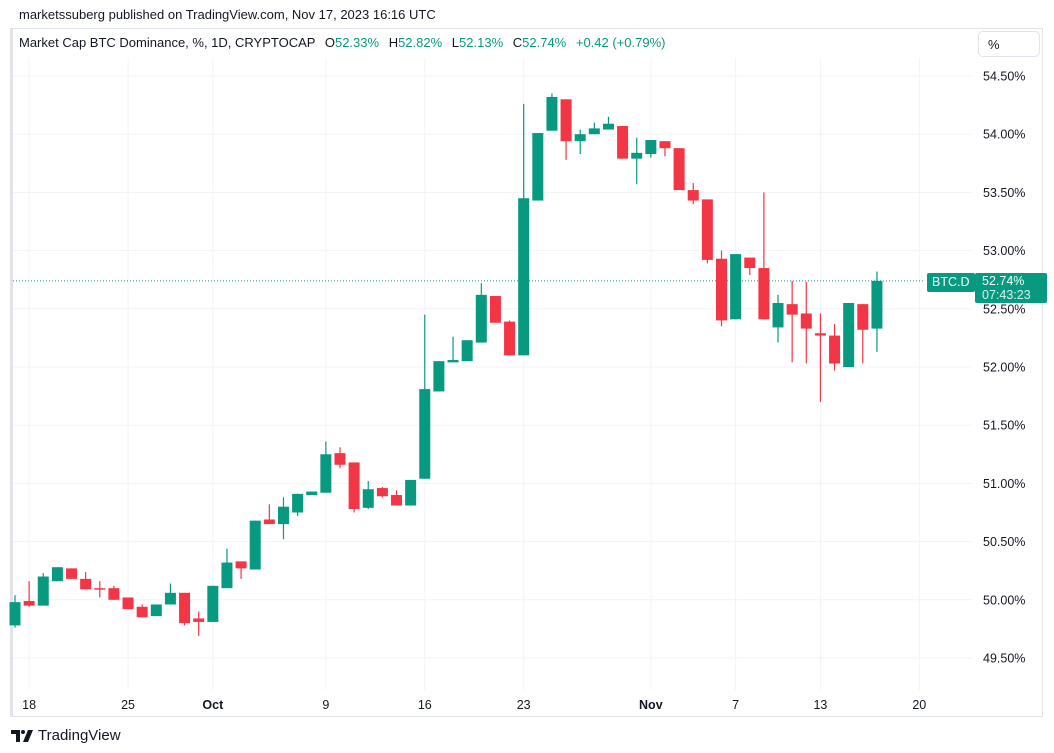 This screenshot has width=1054, height=753. Describe the element at coordinates (29, 705) in the screenshot. I see `x-tick-label: 18` at that location.